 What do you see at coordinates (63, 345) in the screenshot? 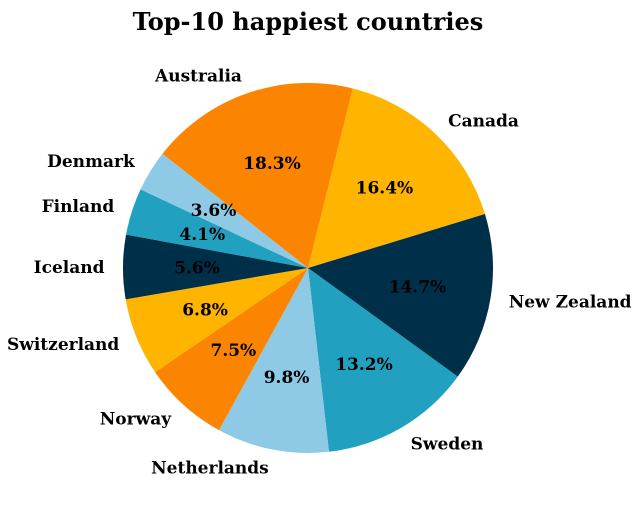
I see `category-label-switzerland: Switzerland` at bounding box center [63, 345].